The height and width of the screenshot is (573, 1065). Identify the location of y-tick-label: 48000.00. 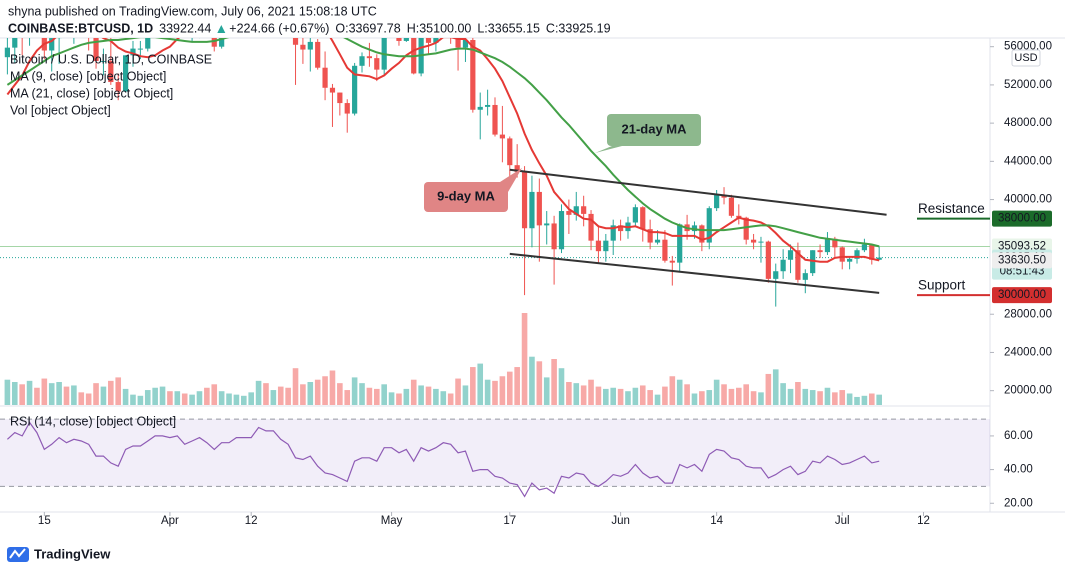
(1028, 123).